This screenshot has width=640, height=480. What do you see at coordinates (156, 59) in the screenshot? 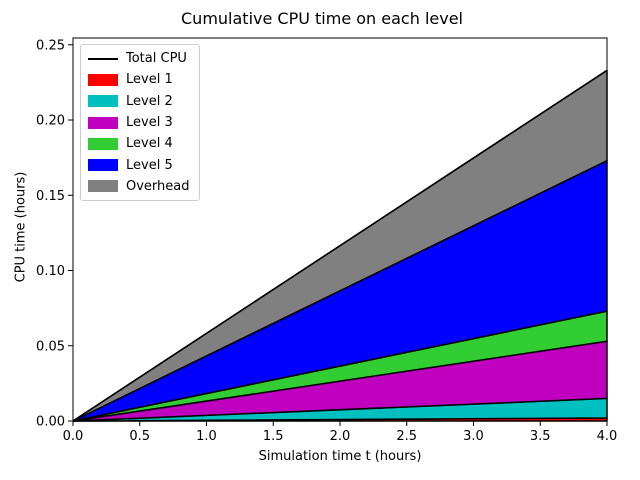
I see `legend-label: Total CPU` at bounding box center [156, 59].